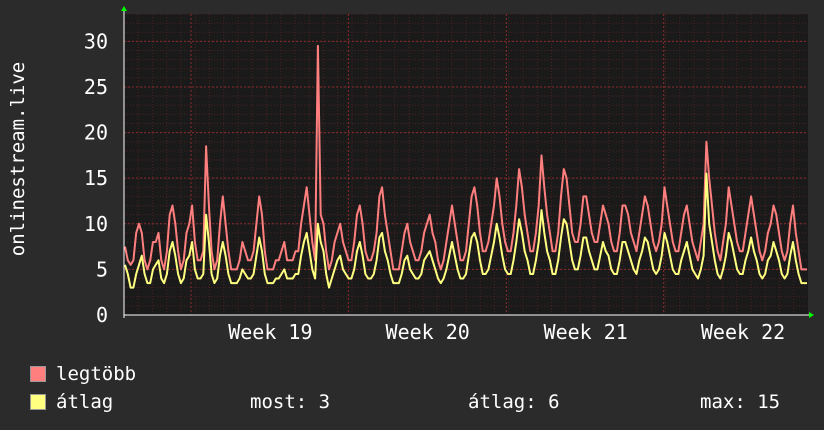 The height and width of the screenshot is (430, 824). I want to click on y-tick-label: 0, so click(102, 315).